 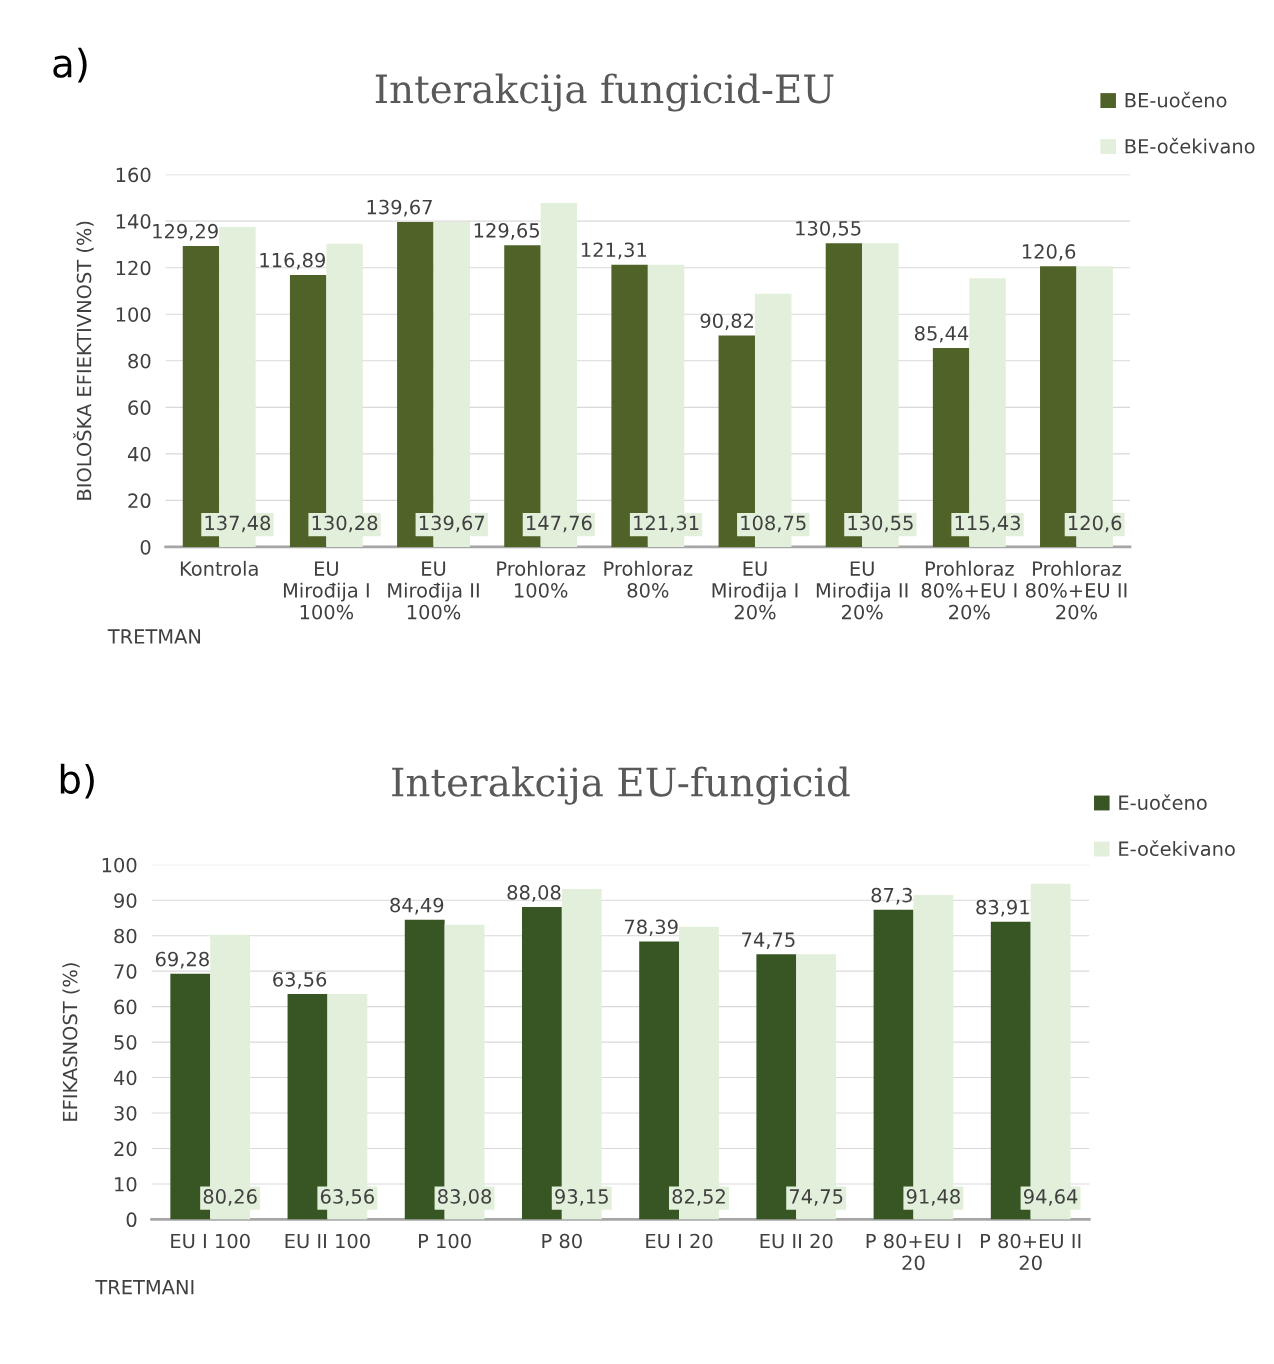 I want to click on x-tick-label: EU Mirođija I 20%, so click(x=755, y=590).